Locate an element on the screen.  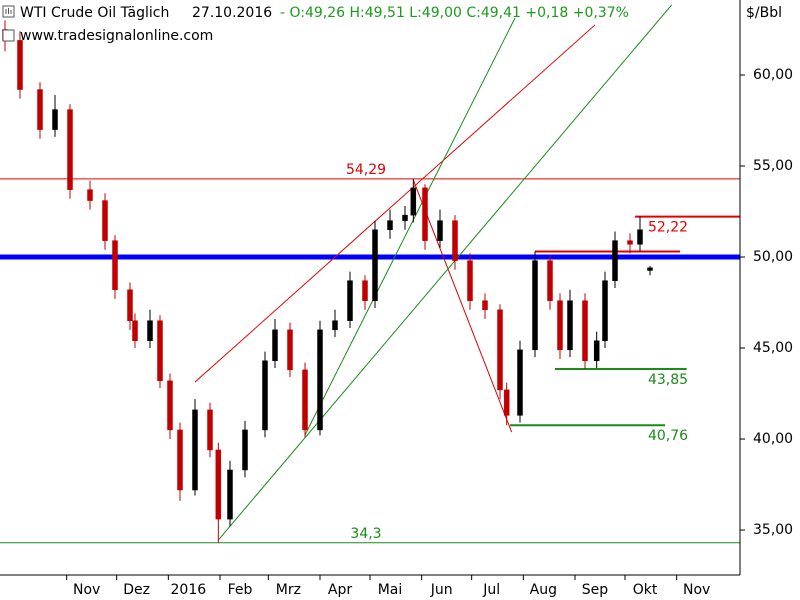
x-tick-label: Apr is located at coordinates (340, 590).